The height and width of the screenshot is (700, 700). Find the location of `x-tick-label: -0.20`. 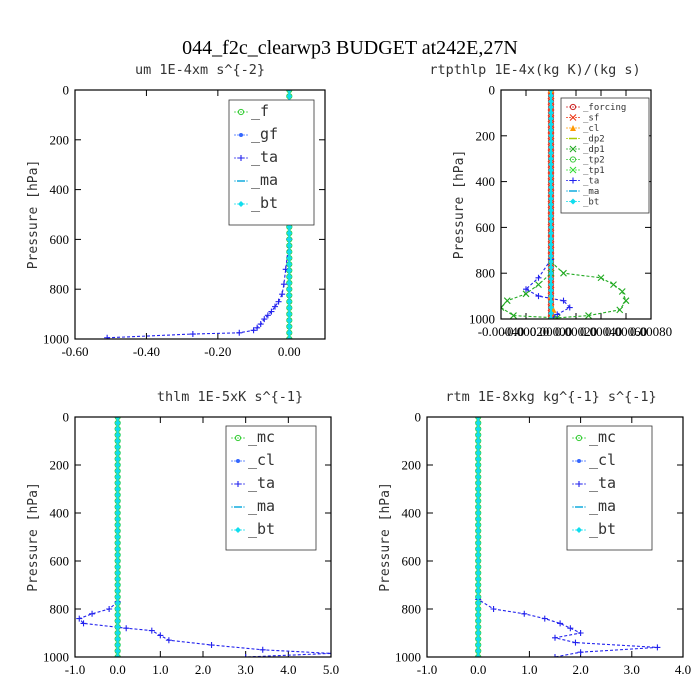

x-tick-label: -0.20 is located at coordinates (217, 351).